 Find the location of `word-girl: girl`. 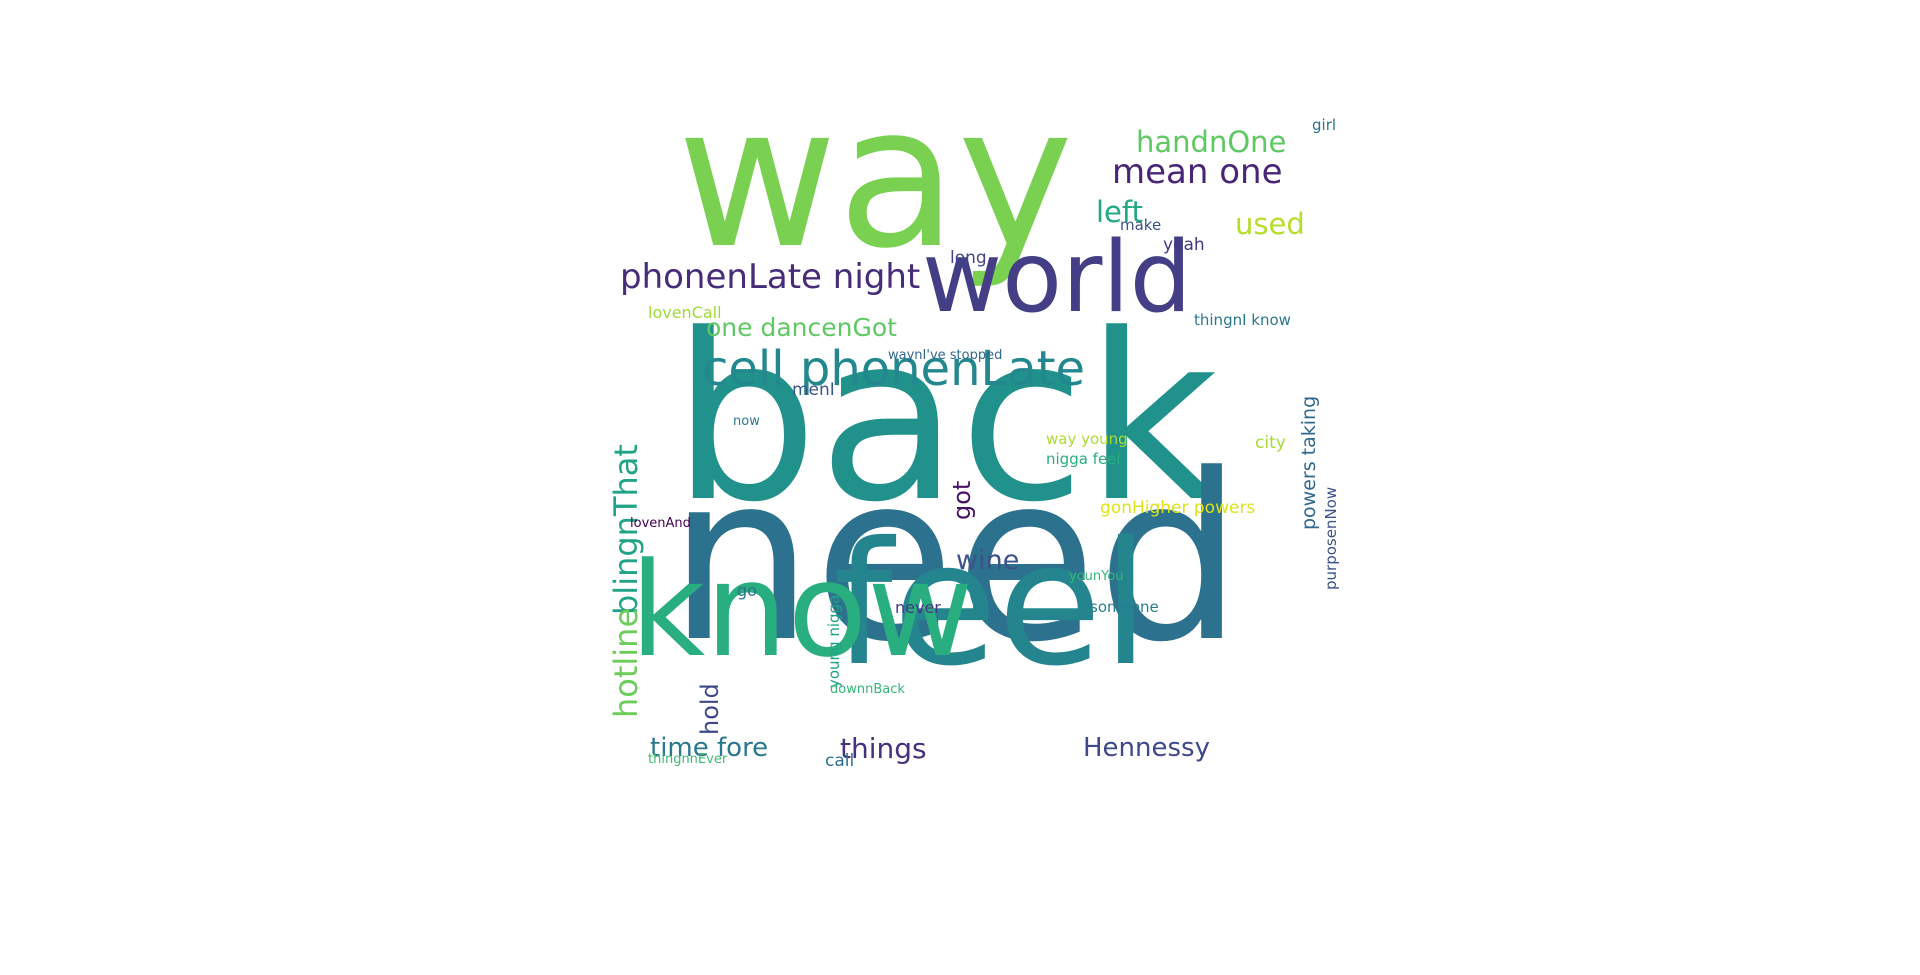

word-girl: girl is located at coordinates (1324, 125).